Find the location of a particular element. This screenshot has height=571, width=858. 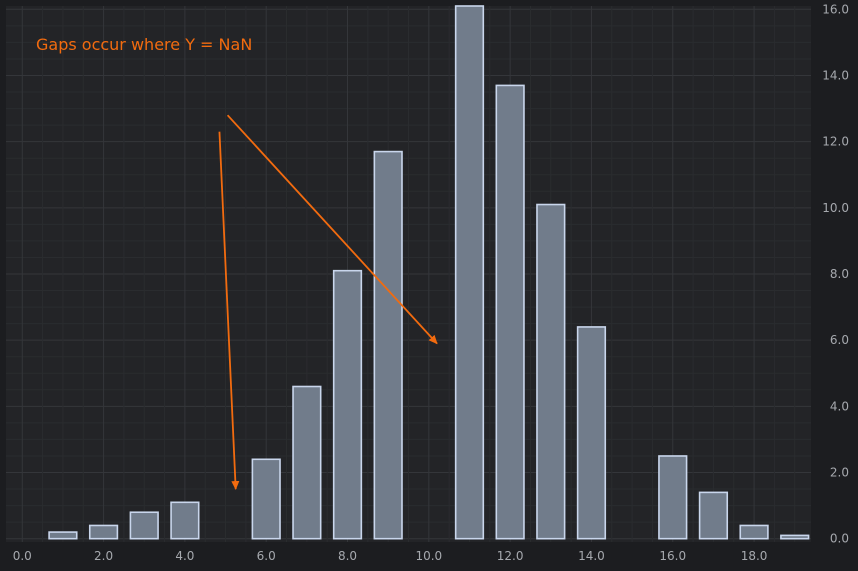

annotation-text: Gaps occur where Y = NaN is located at coordinates (144, 44).